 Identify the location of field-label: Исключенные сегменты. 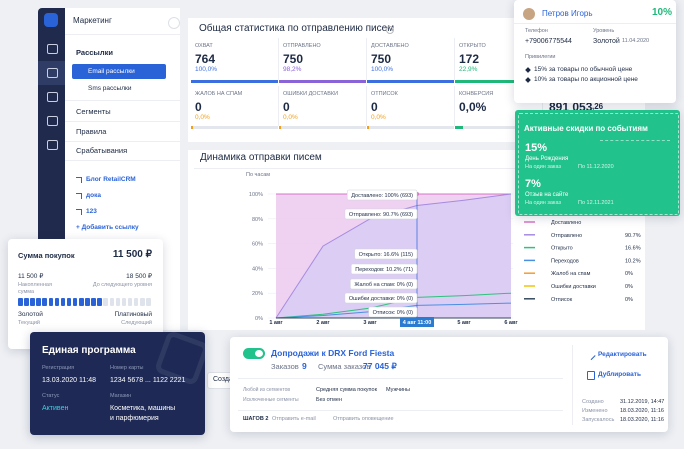
(271, 400).